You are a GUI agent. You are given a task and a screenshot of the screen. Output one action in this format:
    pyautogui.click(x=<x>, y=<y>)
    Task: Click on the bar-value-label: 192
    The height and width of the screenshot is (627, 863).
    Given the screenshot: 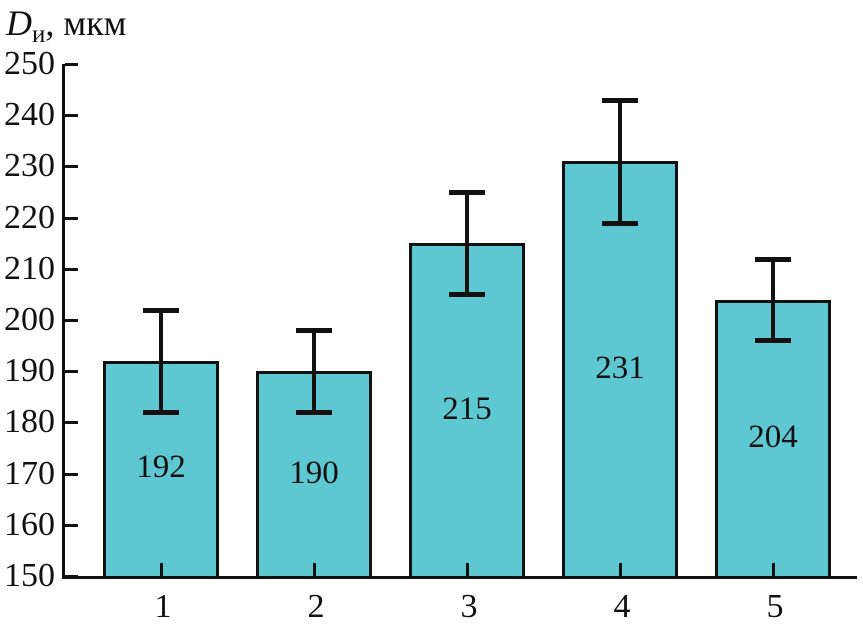 What is the action you would take?
    pyautogui.click(x=161, y=467)
    